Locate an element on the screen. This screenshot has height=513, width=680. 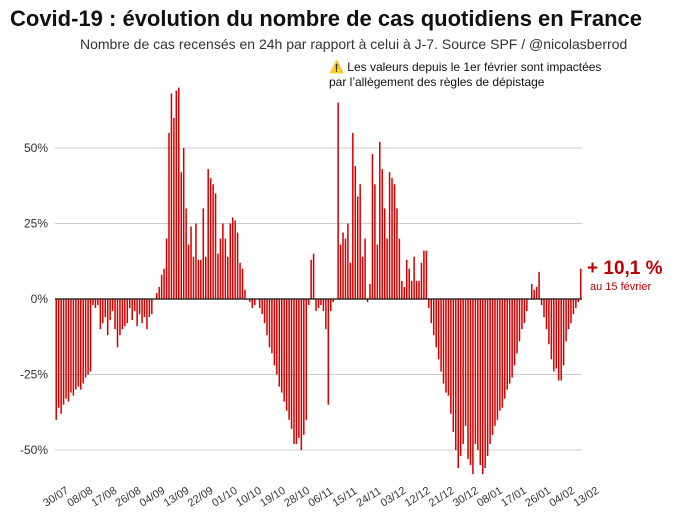
x-tick-label: 24/11 is located at coordinates (369, 497).